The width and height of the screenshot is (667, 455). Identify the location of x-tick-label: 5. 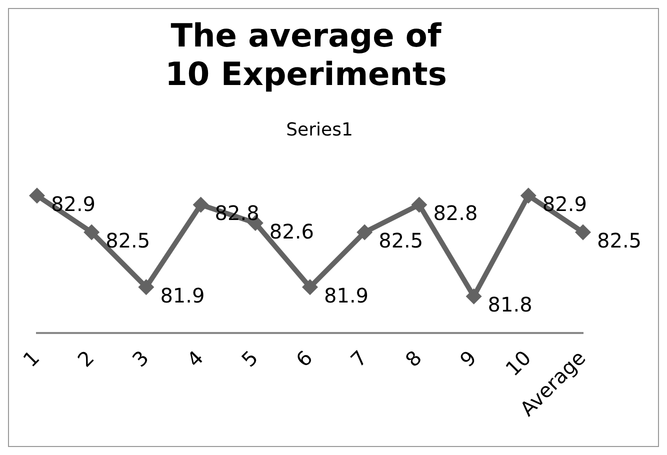
(249, 359).